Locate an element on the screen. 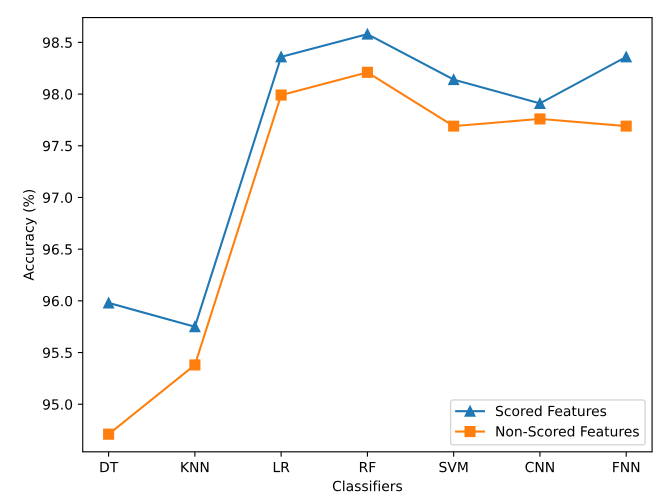  x-tick-label: RF is located at coordinates (368, 467).